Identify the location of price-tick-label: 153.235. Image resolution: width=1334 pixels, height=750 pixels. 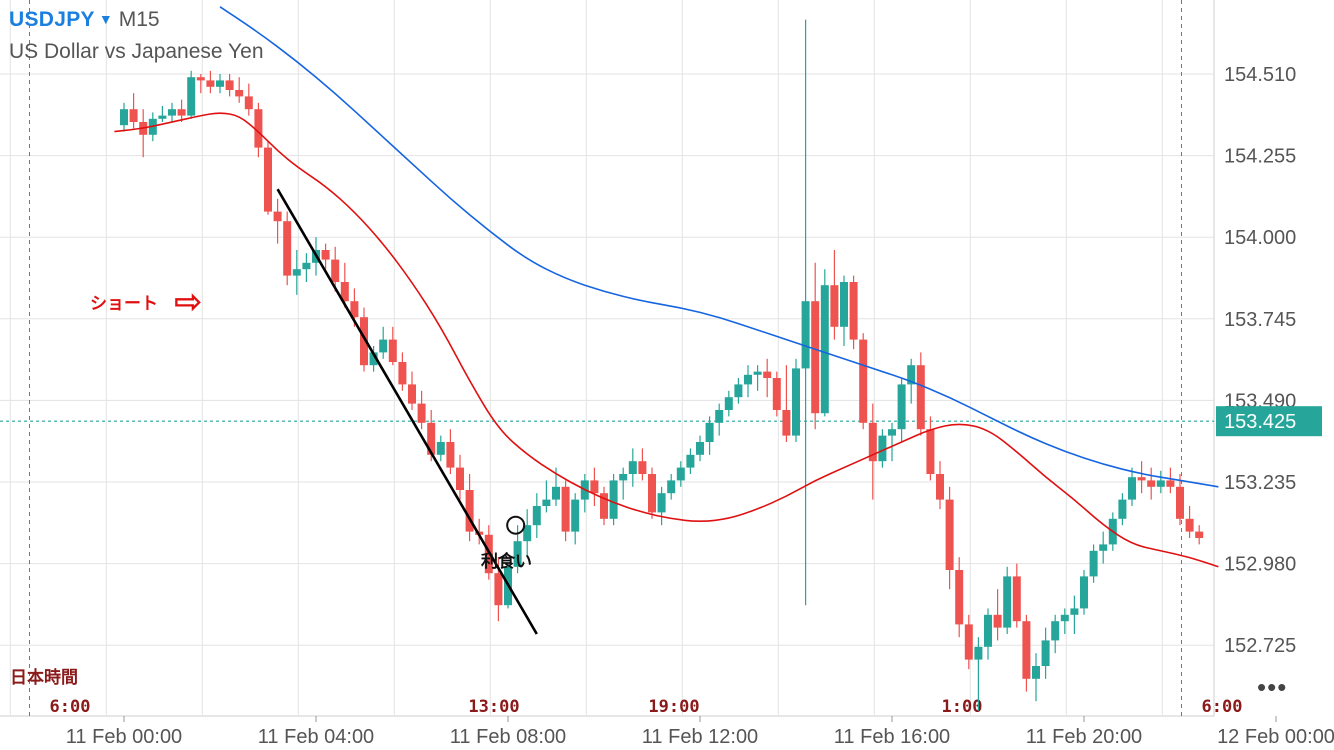
(1260, 483).